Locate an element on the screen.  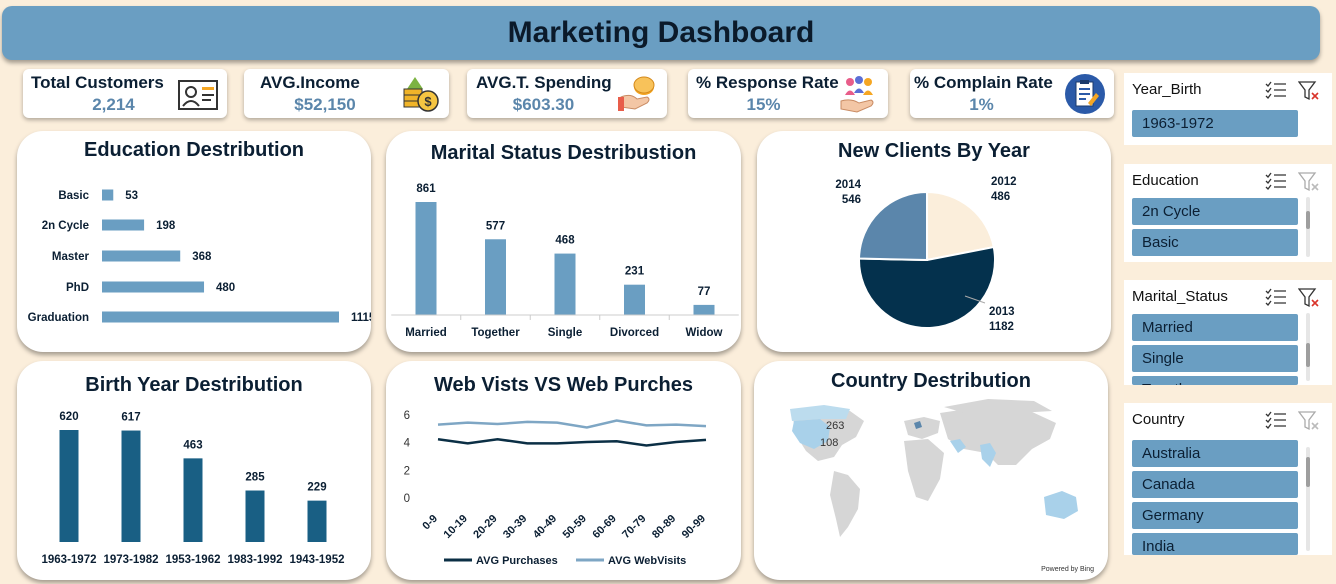
slicer-item: Single is located at coordinates (1215, 358).